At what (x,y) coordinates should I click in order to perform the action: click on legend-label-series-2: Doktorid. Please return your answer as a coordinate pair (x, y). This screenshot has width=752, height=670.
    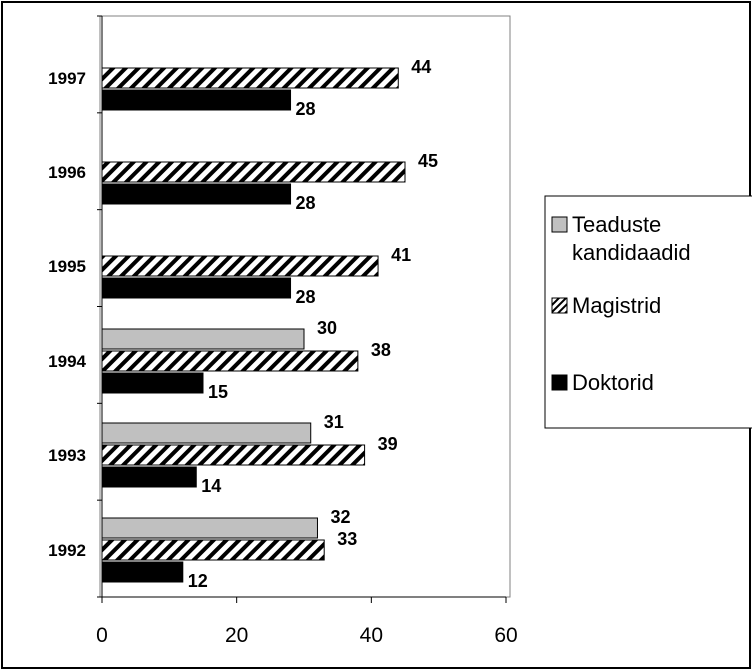
    Looking at the image, I should click on (613, 382).